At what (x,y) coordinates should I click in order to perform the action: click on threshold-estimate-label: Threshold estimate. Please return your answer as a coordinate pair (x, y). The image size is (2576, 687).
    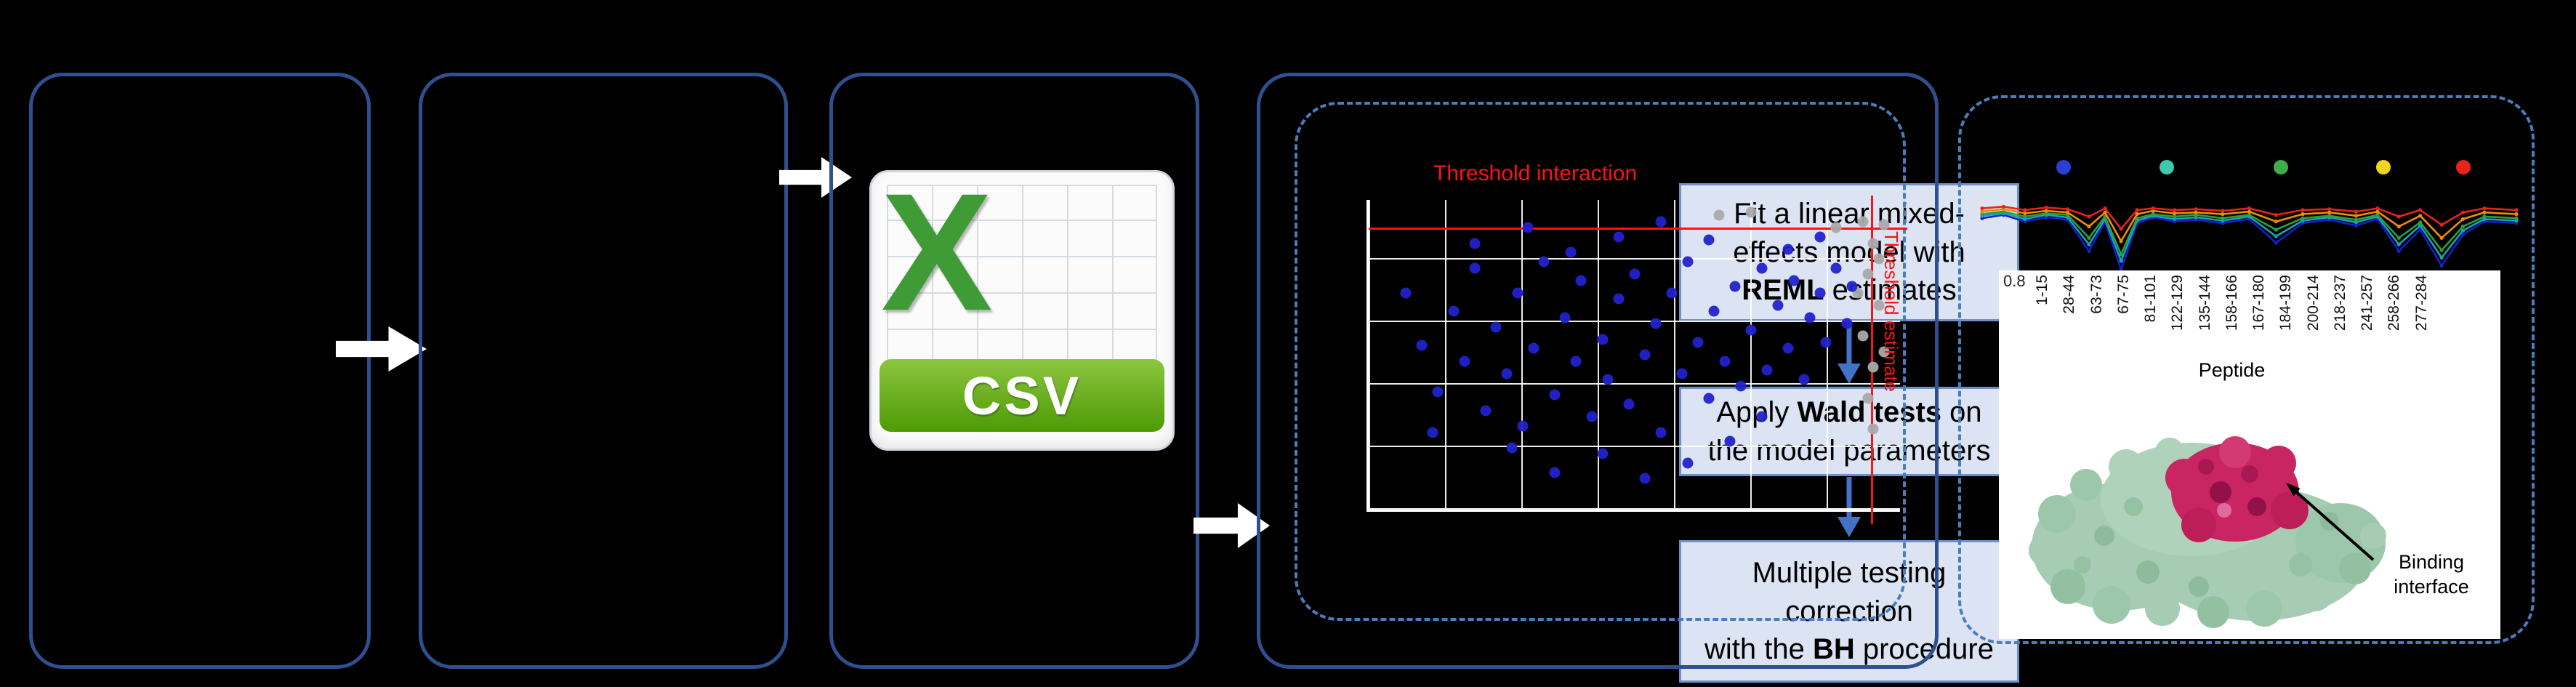
    Looking at the image, I should click on (1891, 311).